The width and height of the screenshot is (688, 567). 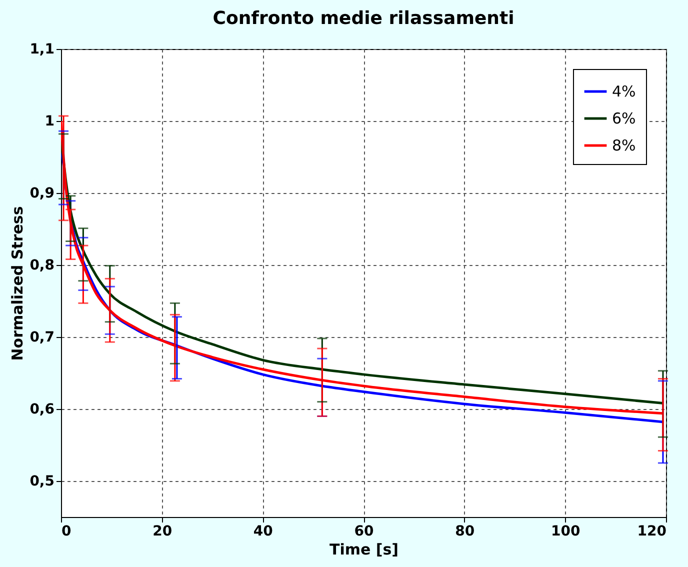 I want to click on legend-label: 6%, so click(x=624, y=119).